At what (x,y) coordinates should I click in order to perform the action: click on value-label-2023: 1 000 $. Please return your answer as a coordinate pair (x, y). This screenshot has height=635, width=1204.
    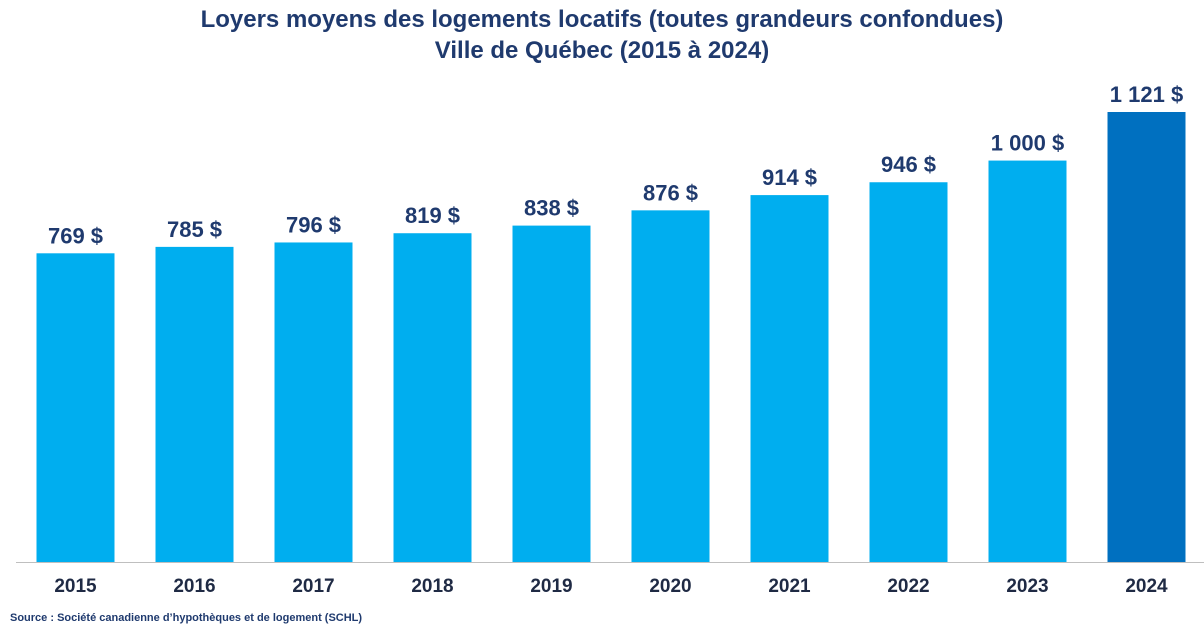
    Looking at the image, I should click on (1027, 143).